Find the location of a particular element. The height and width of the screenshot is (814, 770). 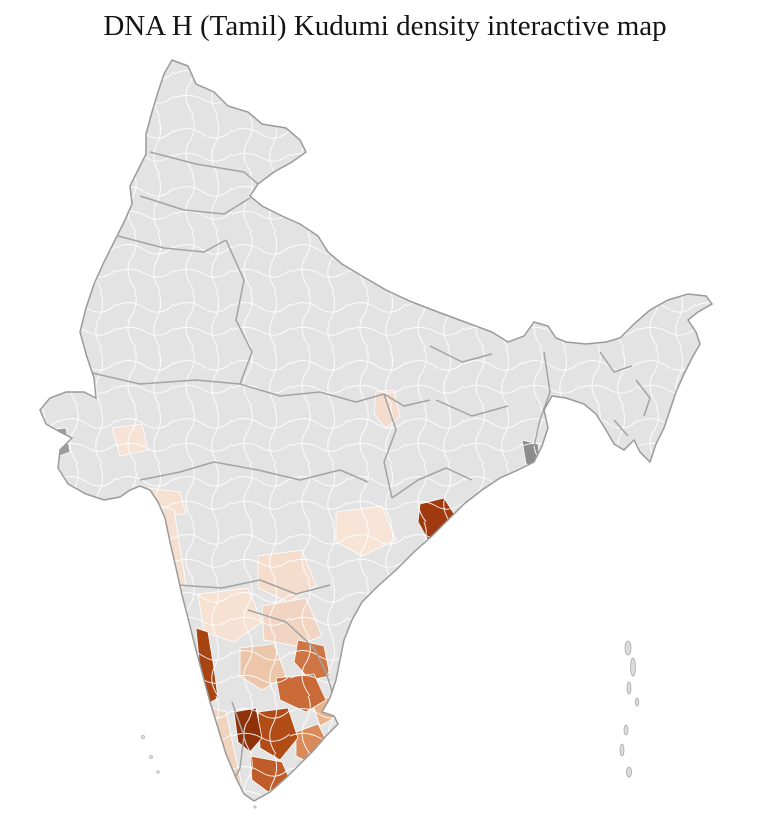

lakshadweep-islands is located at coordinates (199, 772).